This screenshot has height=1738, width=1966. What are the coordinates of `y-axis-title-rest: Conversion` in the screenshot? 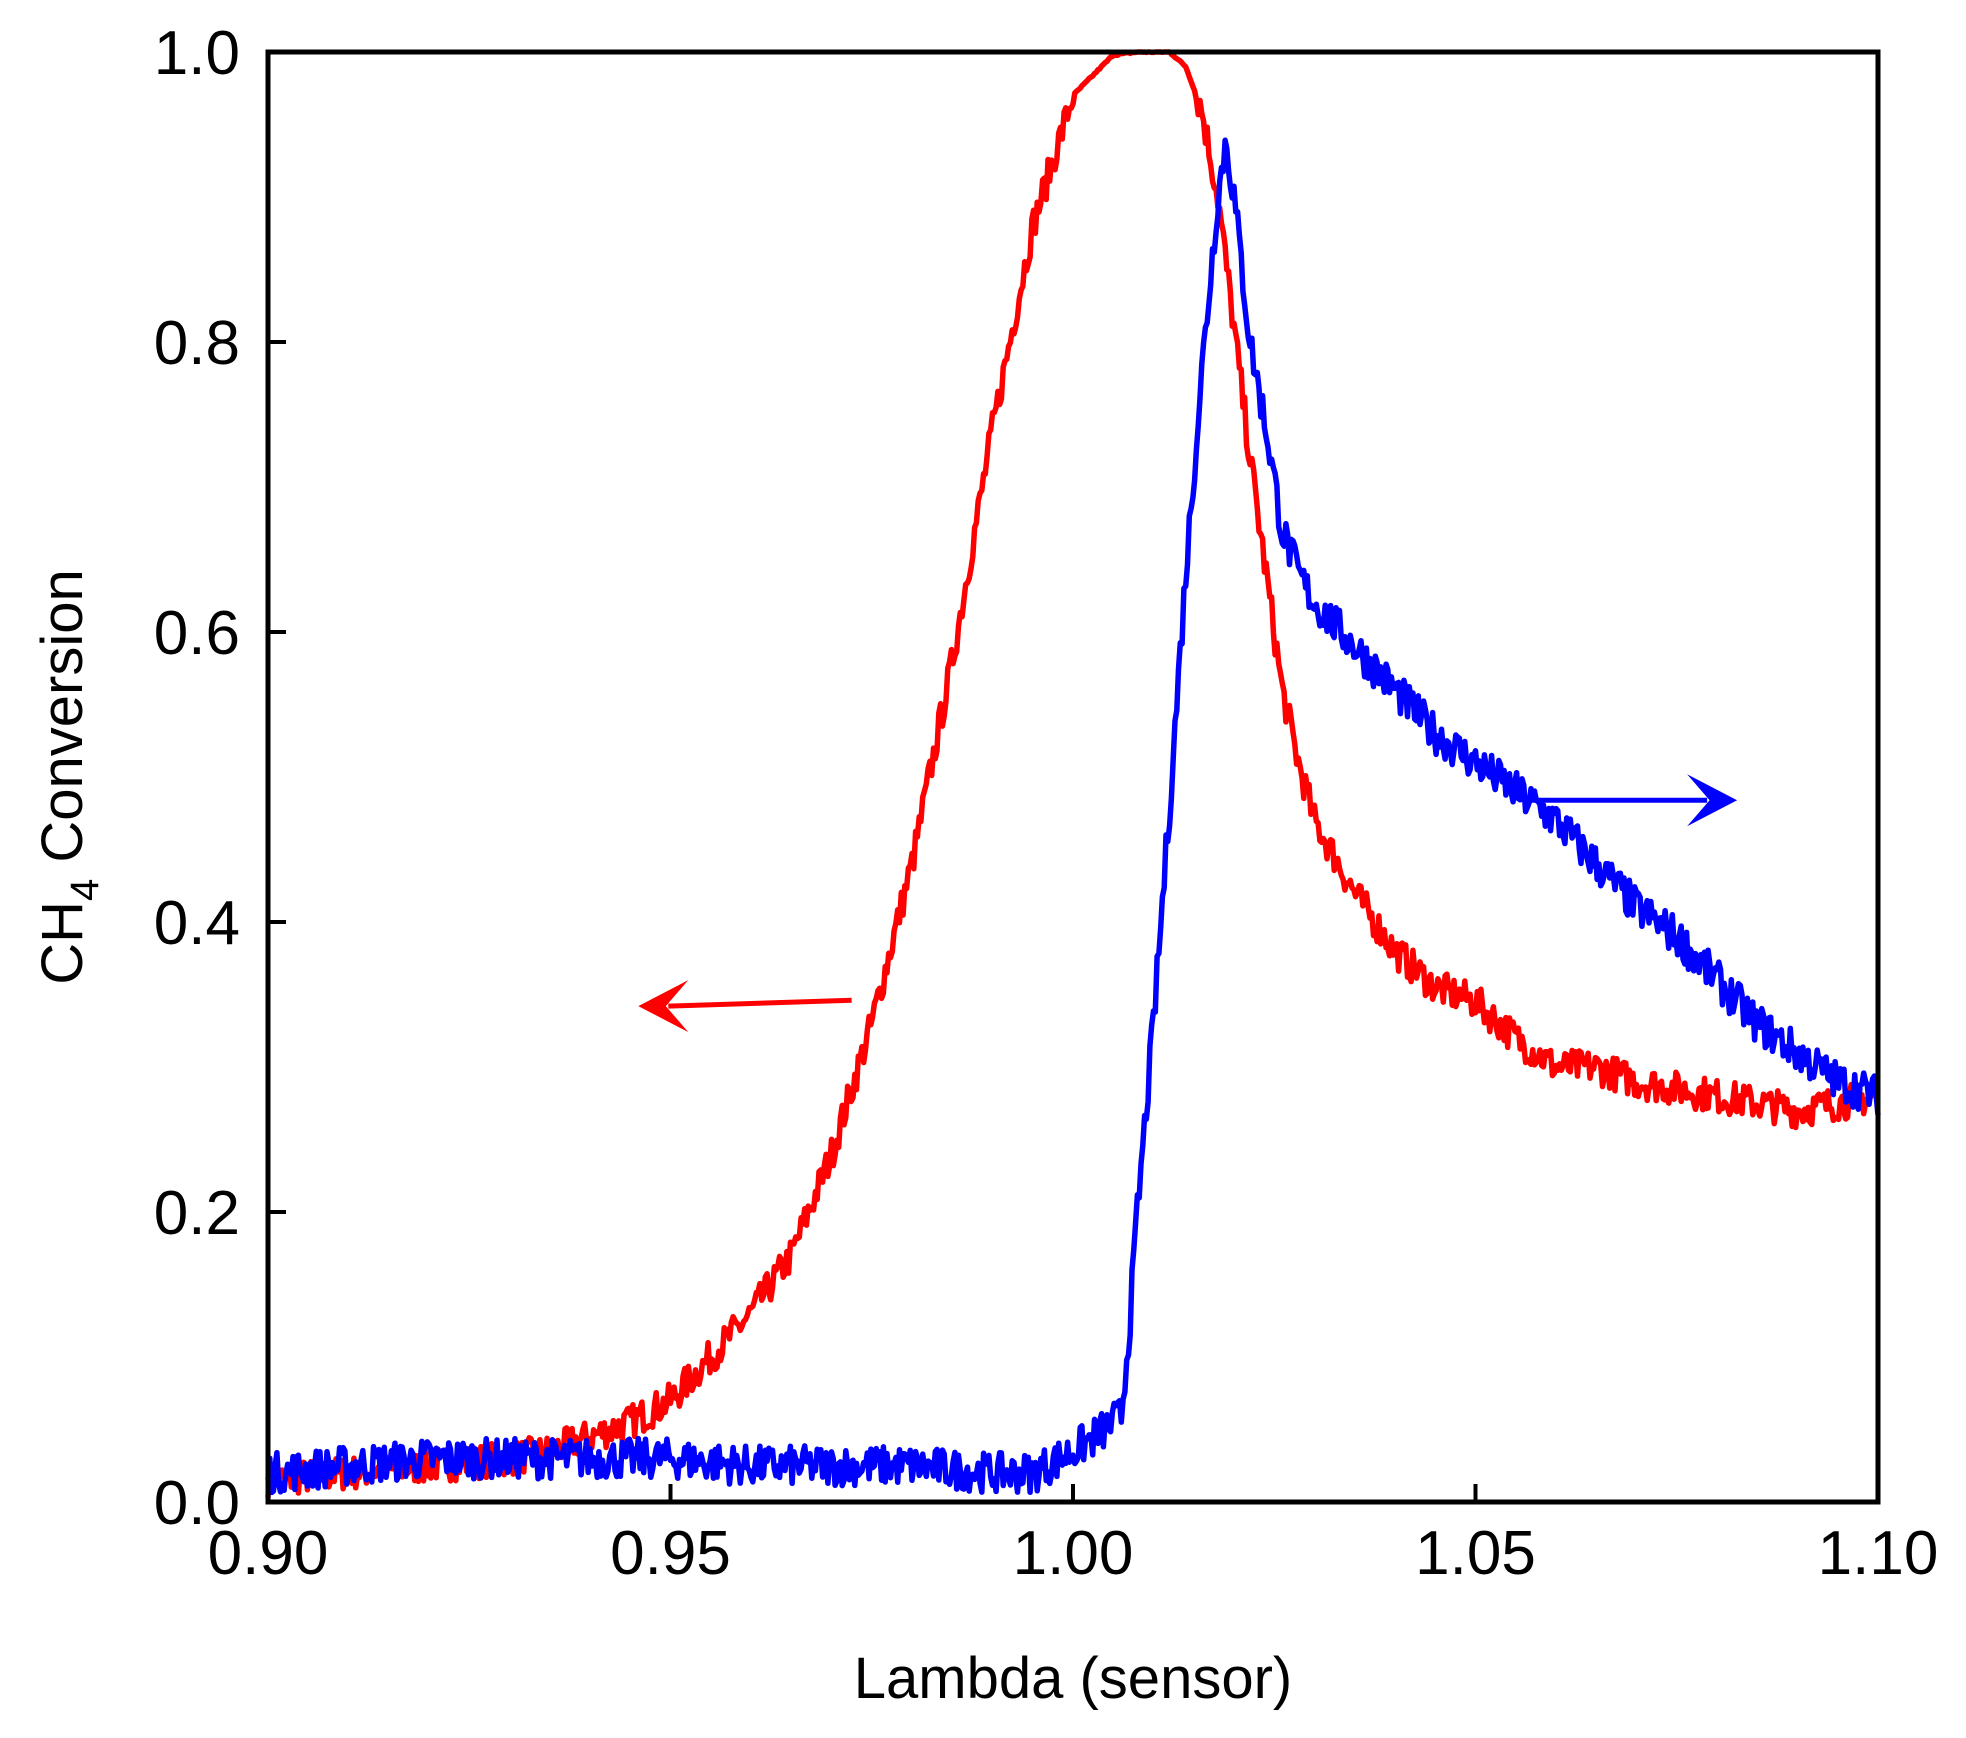 It's located at (62, 723).